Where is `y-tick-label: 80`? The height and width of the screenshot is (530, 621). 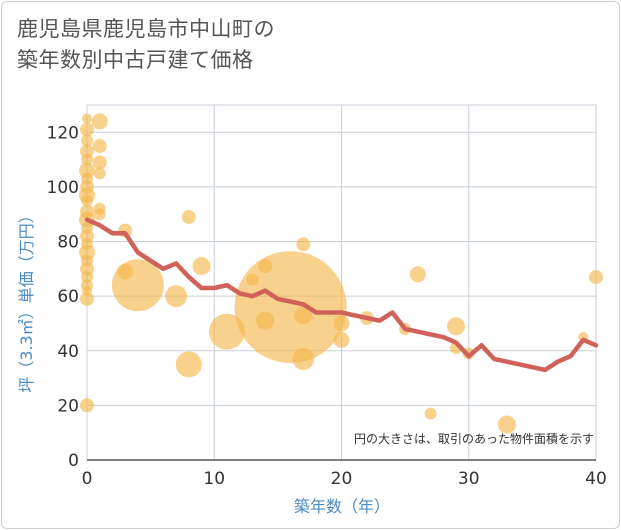
y-tick-label: 80 is located at coordinates (68, 243).